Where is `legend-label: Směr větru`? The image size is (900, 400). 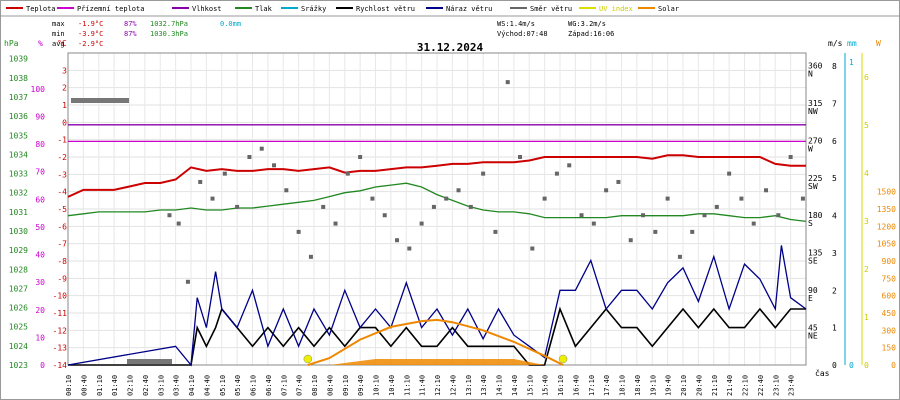
legend-label: Směr větru is located at coordinates (551, 9).